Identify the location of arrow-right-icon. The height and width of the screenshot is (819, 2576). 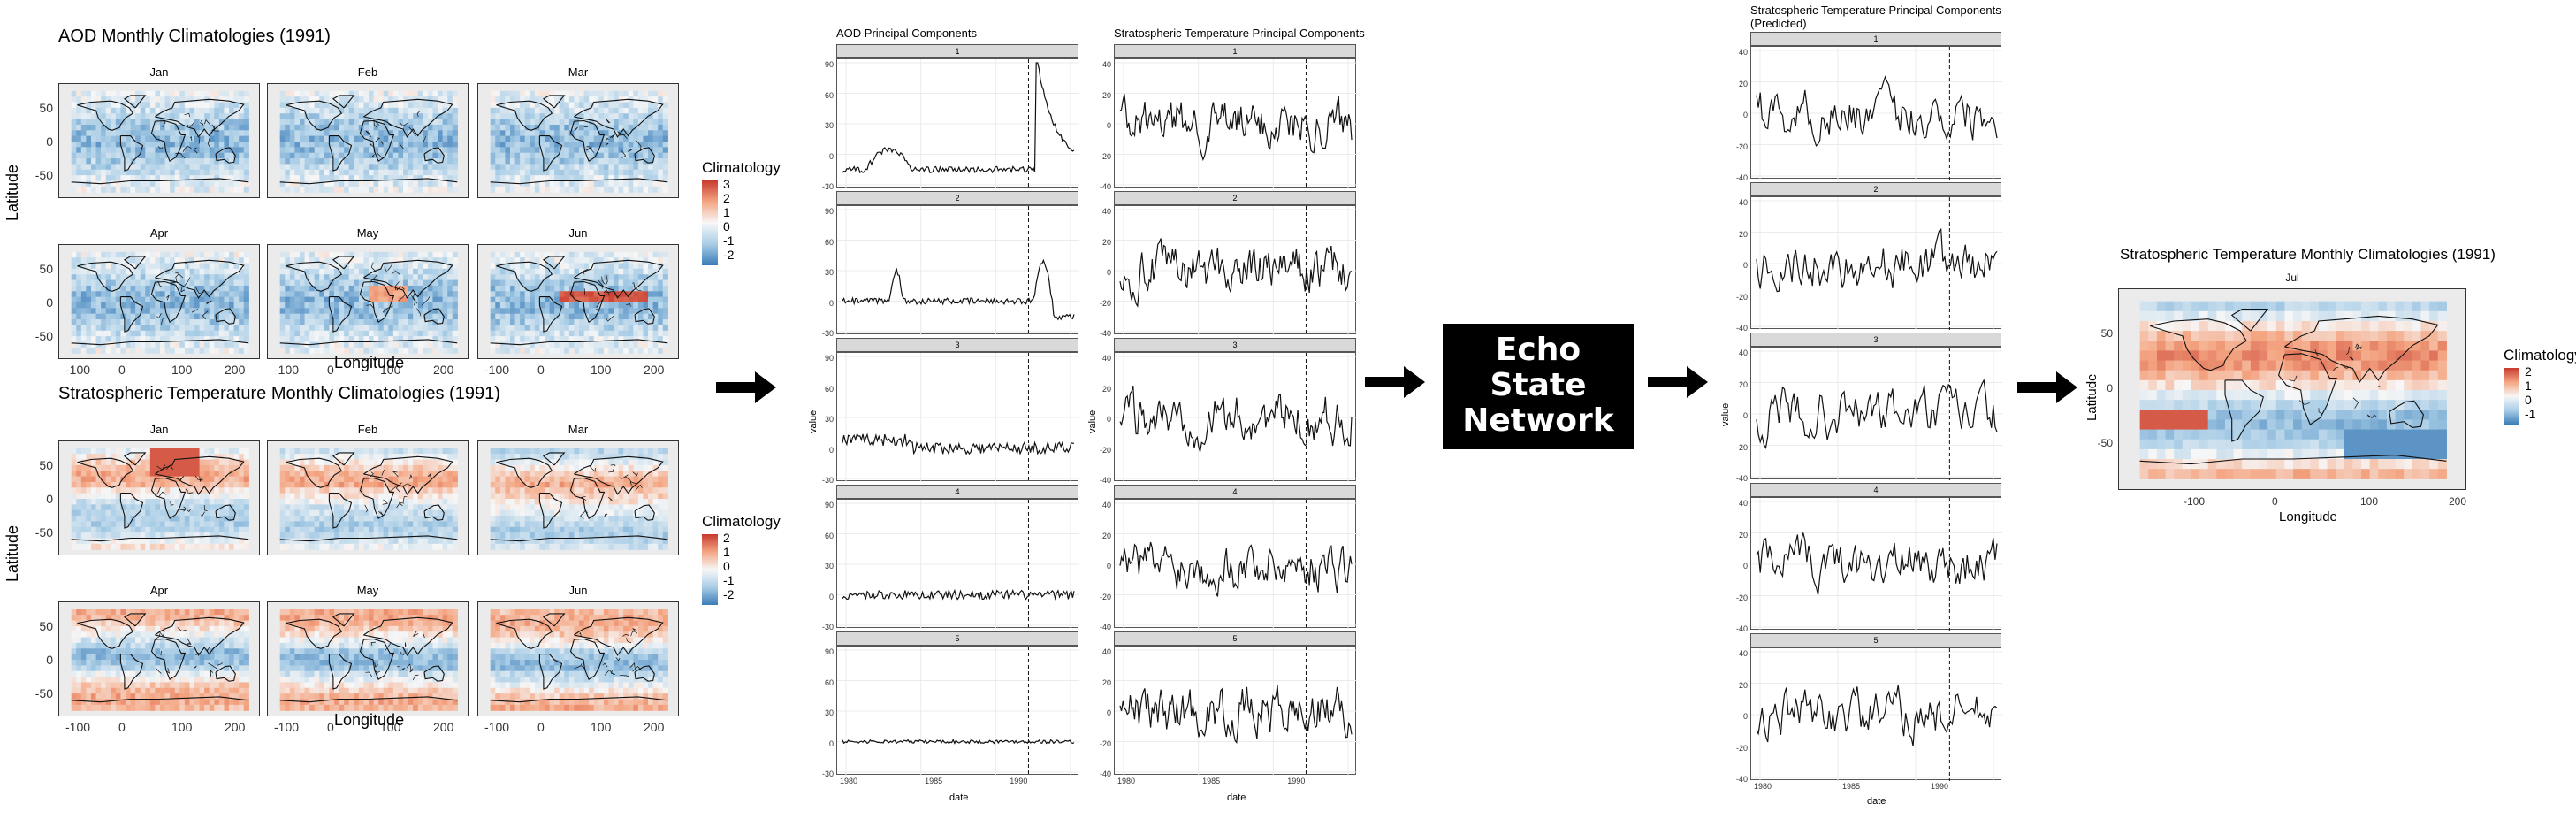
(746, 387).